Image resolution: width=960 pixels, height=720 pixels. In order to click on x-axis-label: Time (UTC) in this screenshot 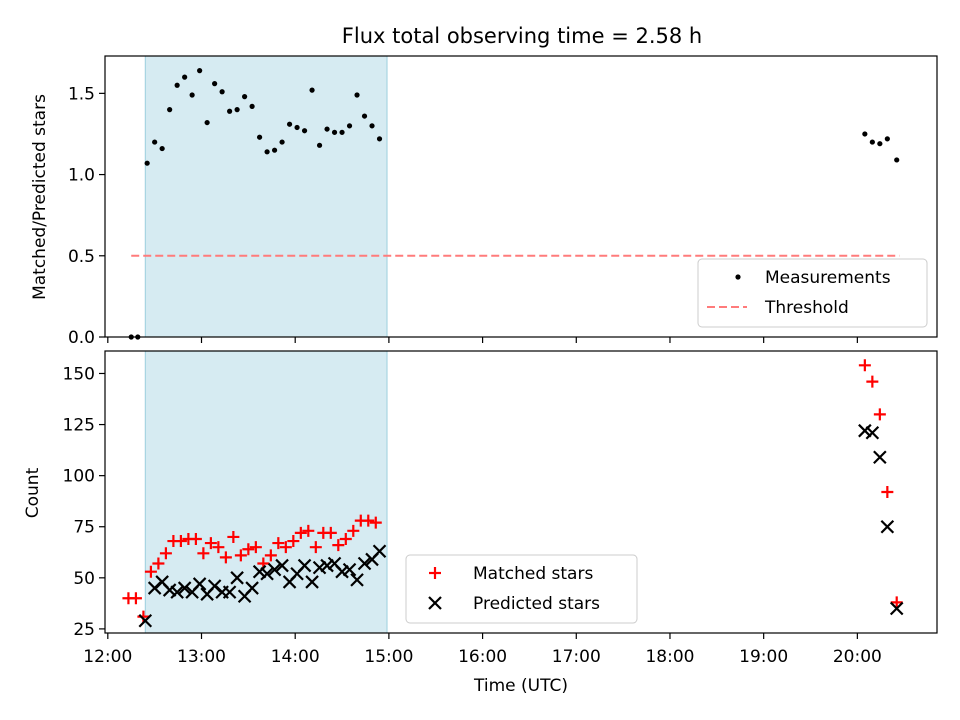, I will do `click(520, 686)`.